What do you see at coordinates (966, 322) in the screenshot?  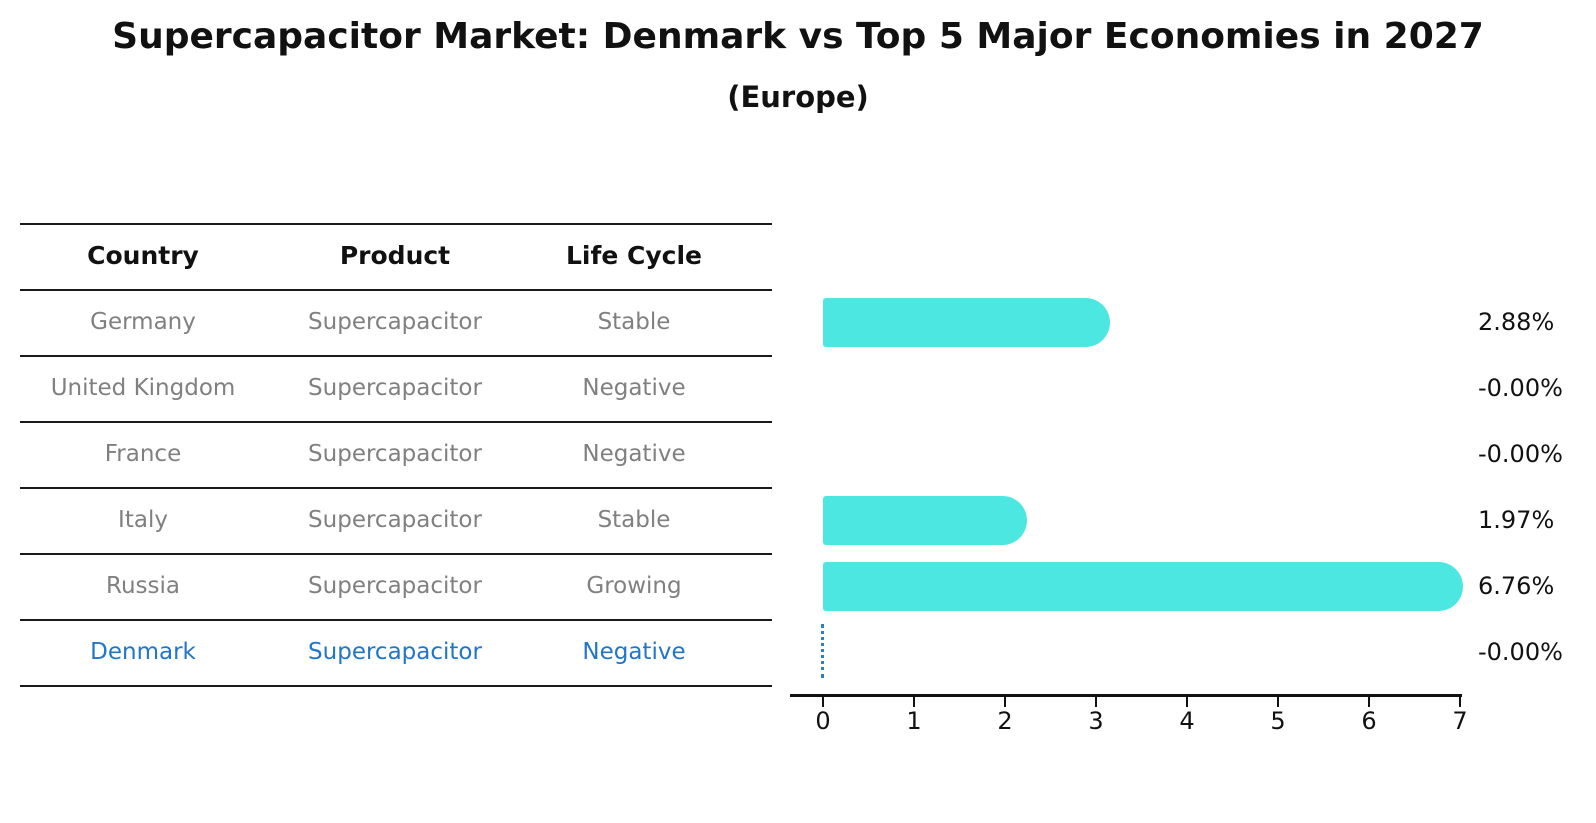 I see `bar-germany` at bounding box center [966, 322].